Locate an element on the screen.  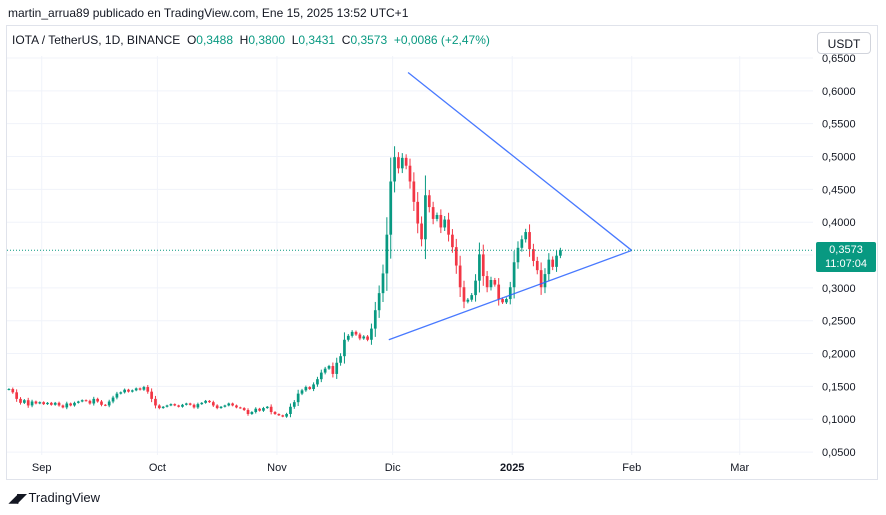
y-tick-label: 0,0500 is located at coordinates (839, 453).